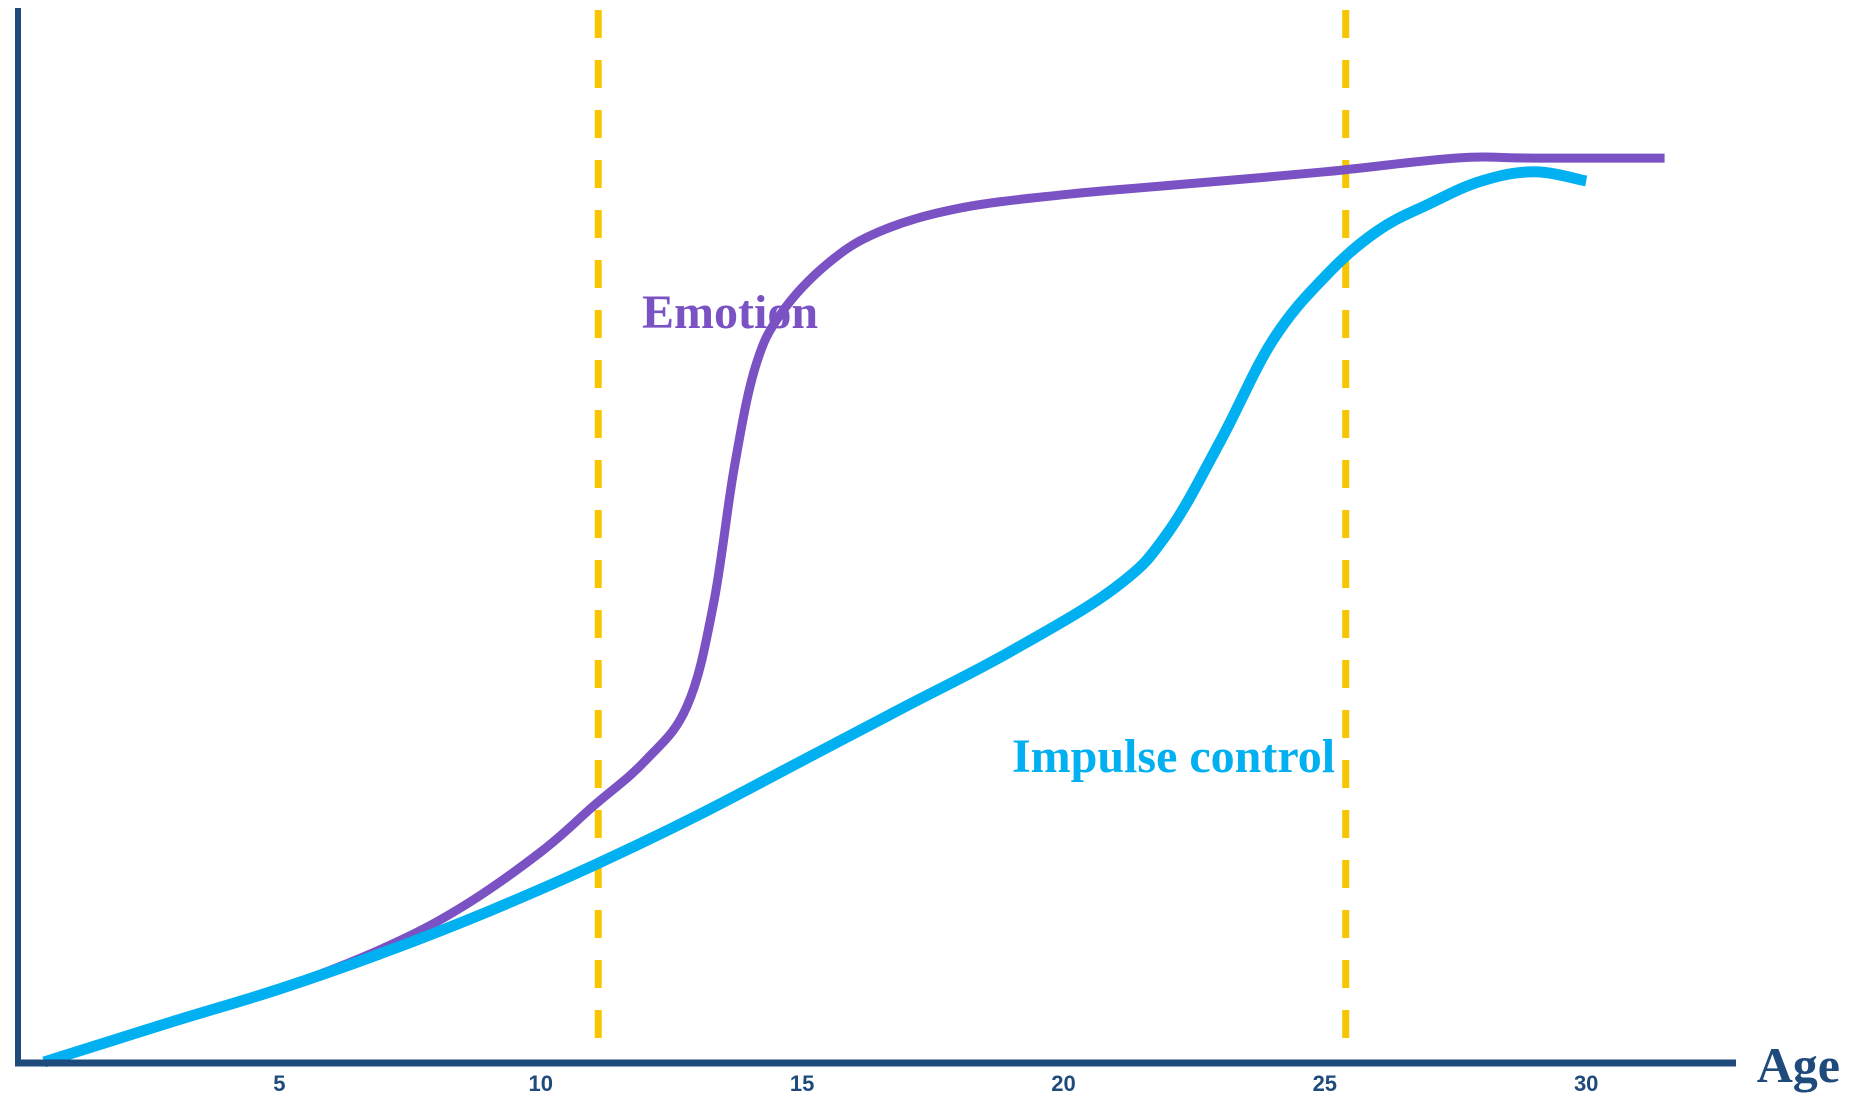  I want to click on x-tick-label: 5, so click(279, 1083).